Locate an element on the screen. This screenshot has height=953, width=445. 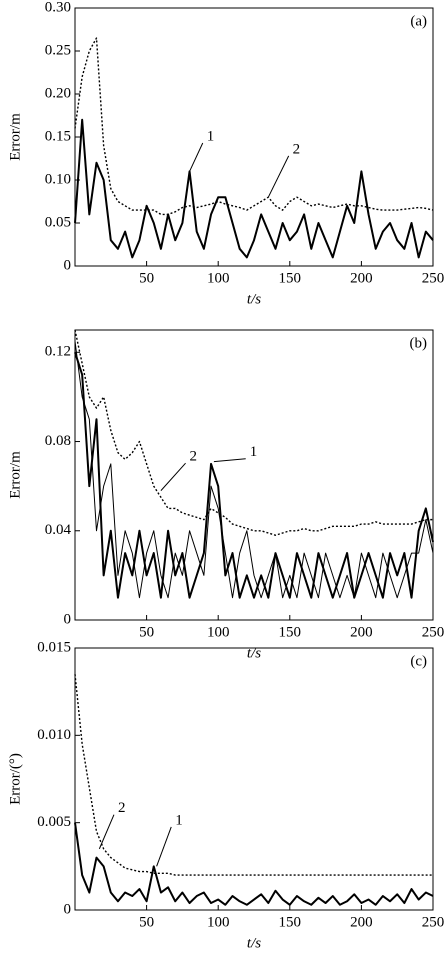
panel-label: (b) is located at coordinates (419, 343).